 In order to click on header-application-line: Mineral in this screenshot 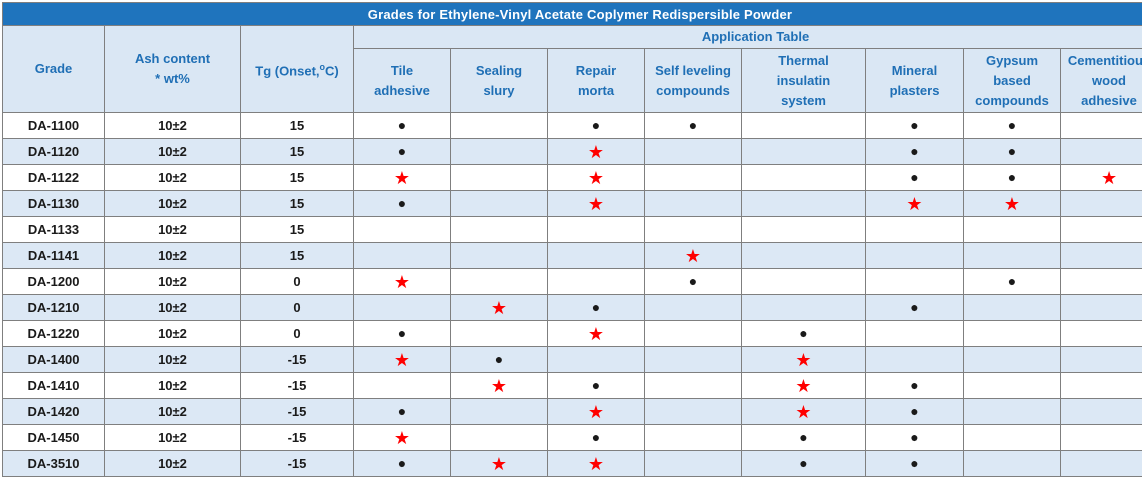, I will do `click(915, 70)`.